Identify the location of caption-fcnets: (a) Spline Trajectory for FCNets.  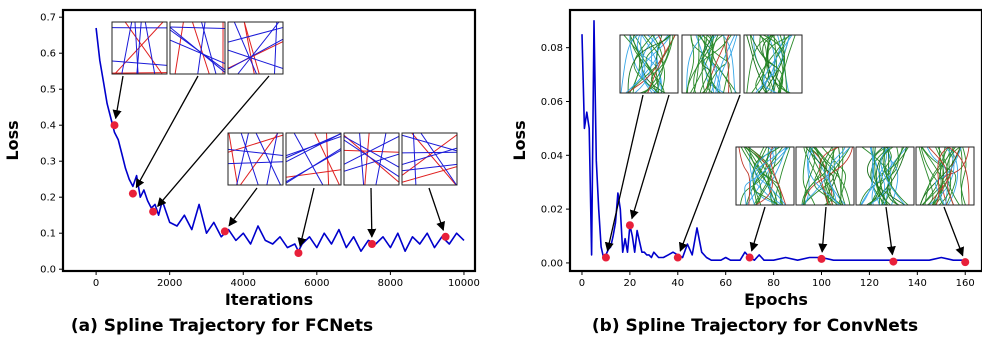
(222, 326).